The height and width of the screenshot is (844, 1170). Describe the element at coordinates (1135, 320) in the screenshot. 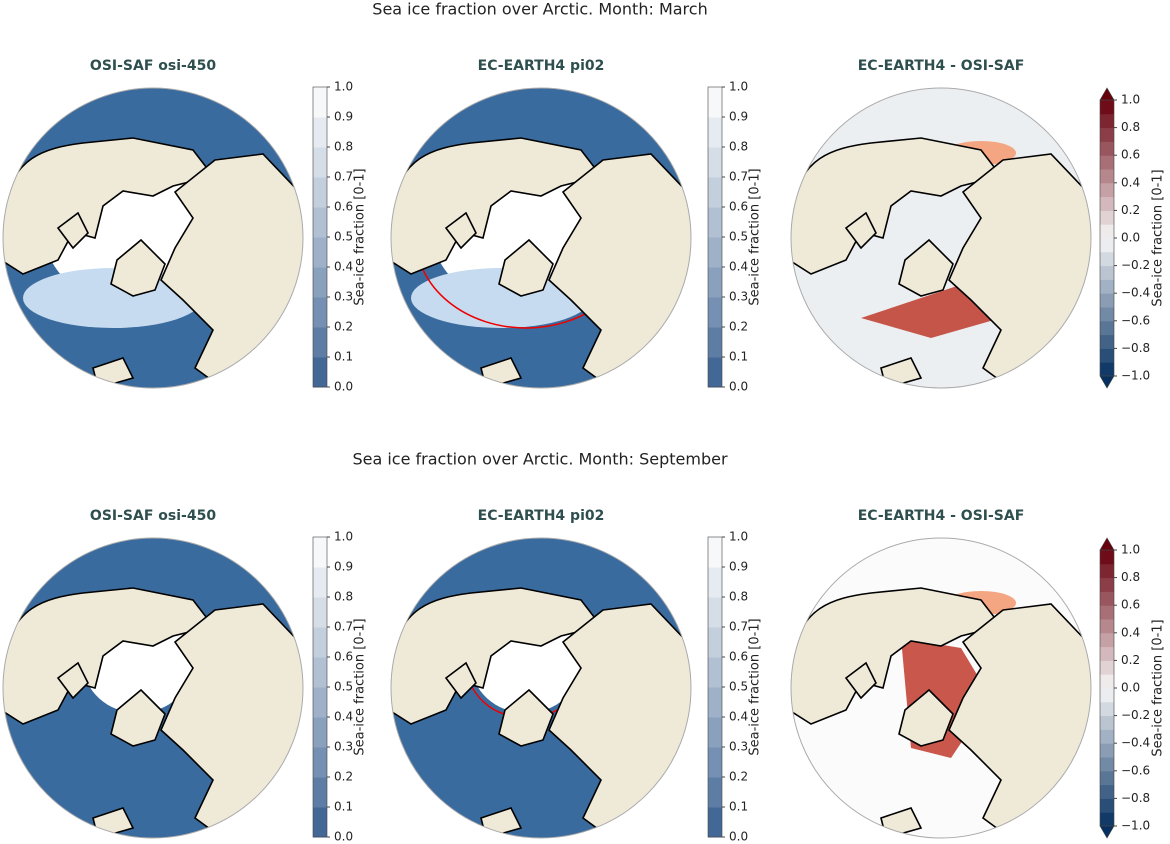

I see `colorbar-tick-label: −0.6` at that location.